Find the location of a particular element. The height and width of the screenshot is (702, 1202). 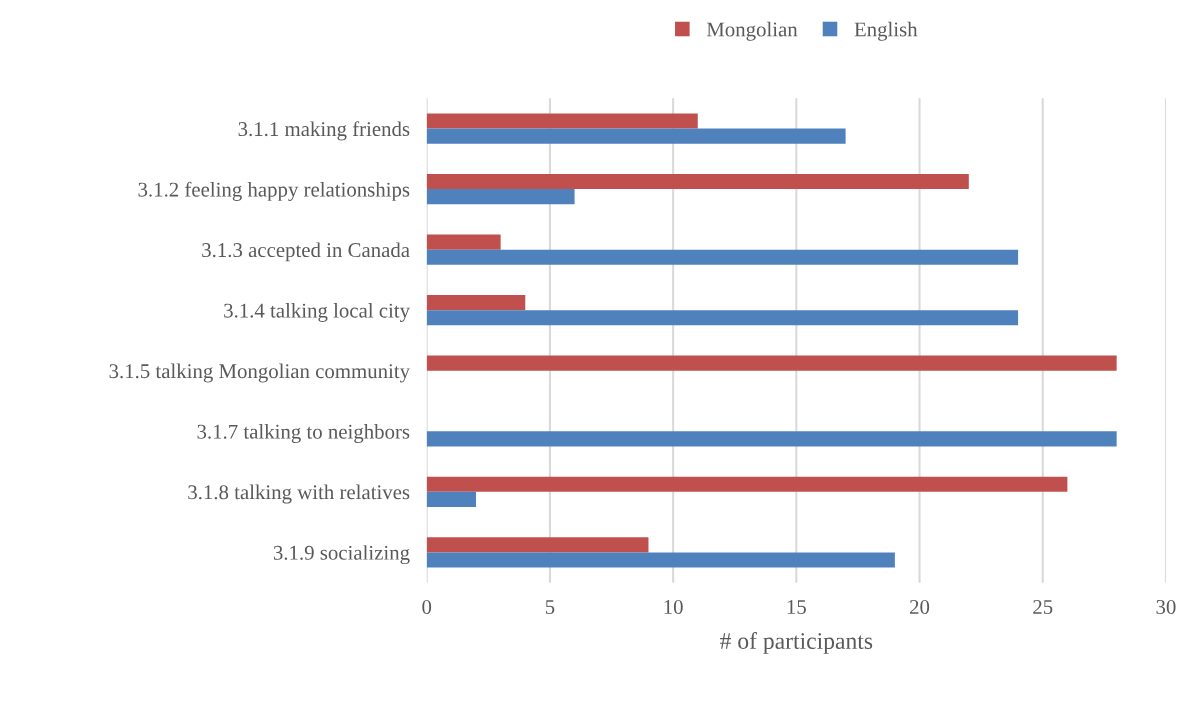

y-tick-label: 3.1.8 talking with relatives is located at coordinates (299, 494).